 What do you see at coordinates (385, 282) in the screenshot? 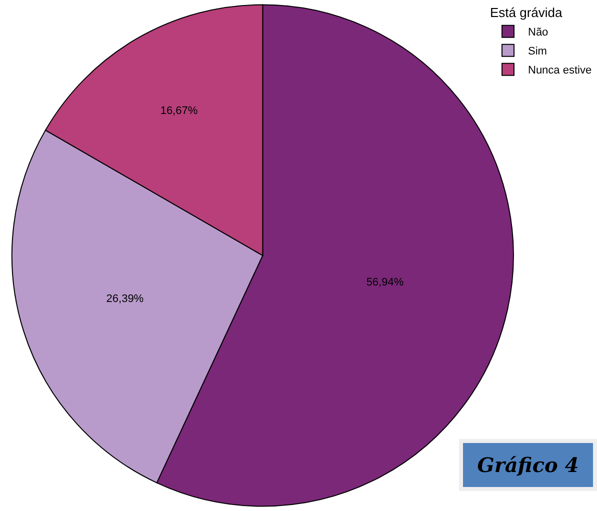
I see `data-label: 56,94%` at bounding box center [385, 282].